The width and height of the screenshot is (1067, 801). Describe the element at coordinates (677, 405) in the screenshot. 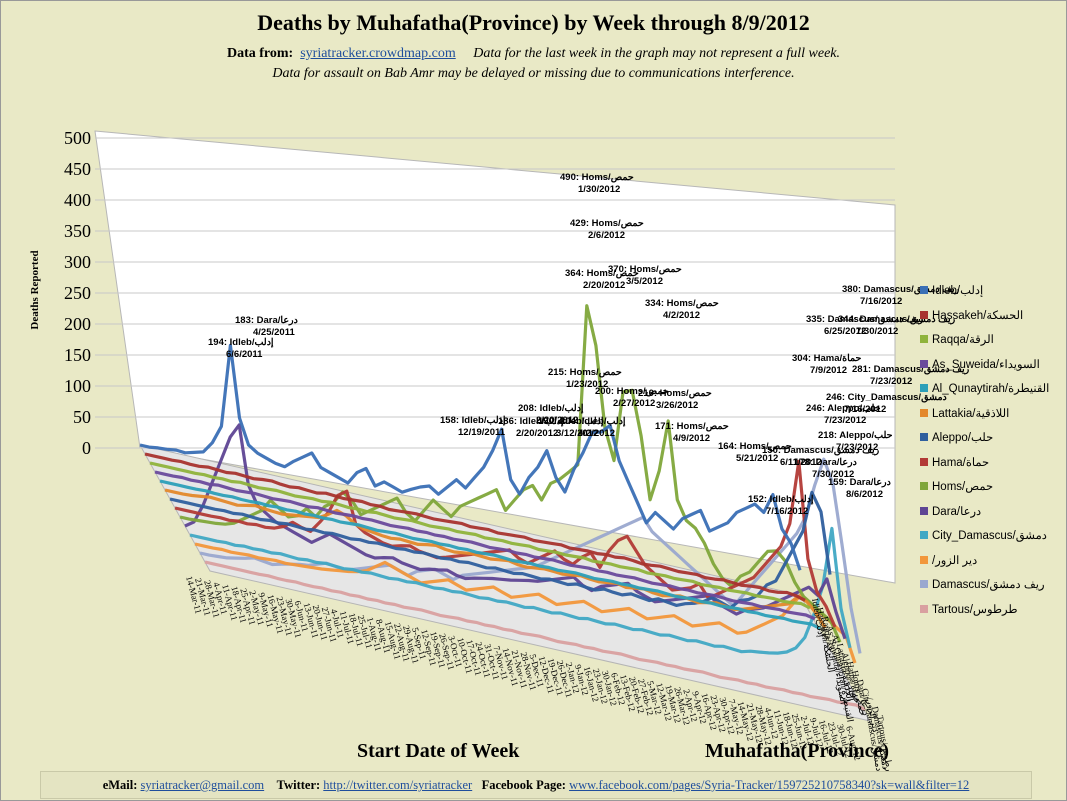

I see `annotation-date: 3/26/2012` at that location.